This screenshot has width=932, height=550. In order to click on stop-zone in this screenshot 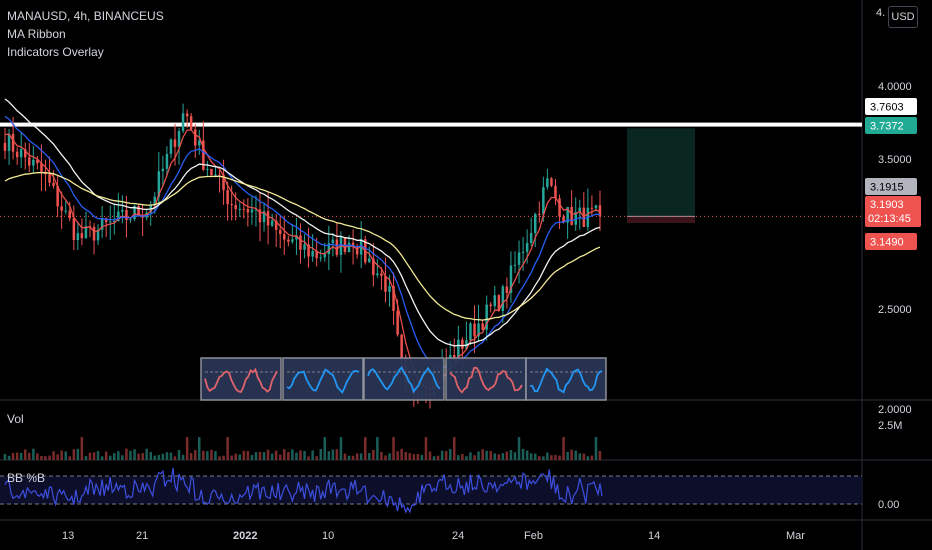, I will do `click(661, 219)`.